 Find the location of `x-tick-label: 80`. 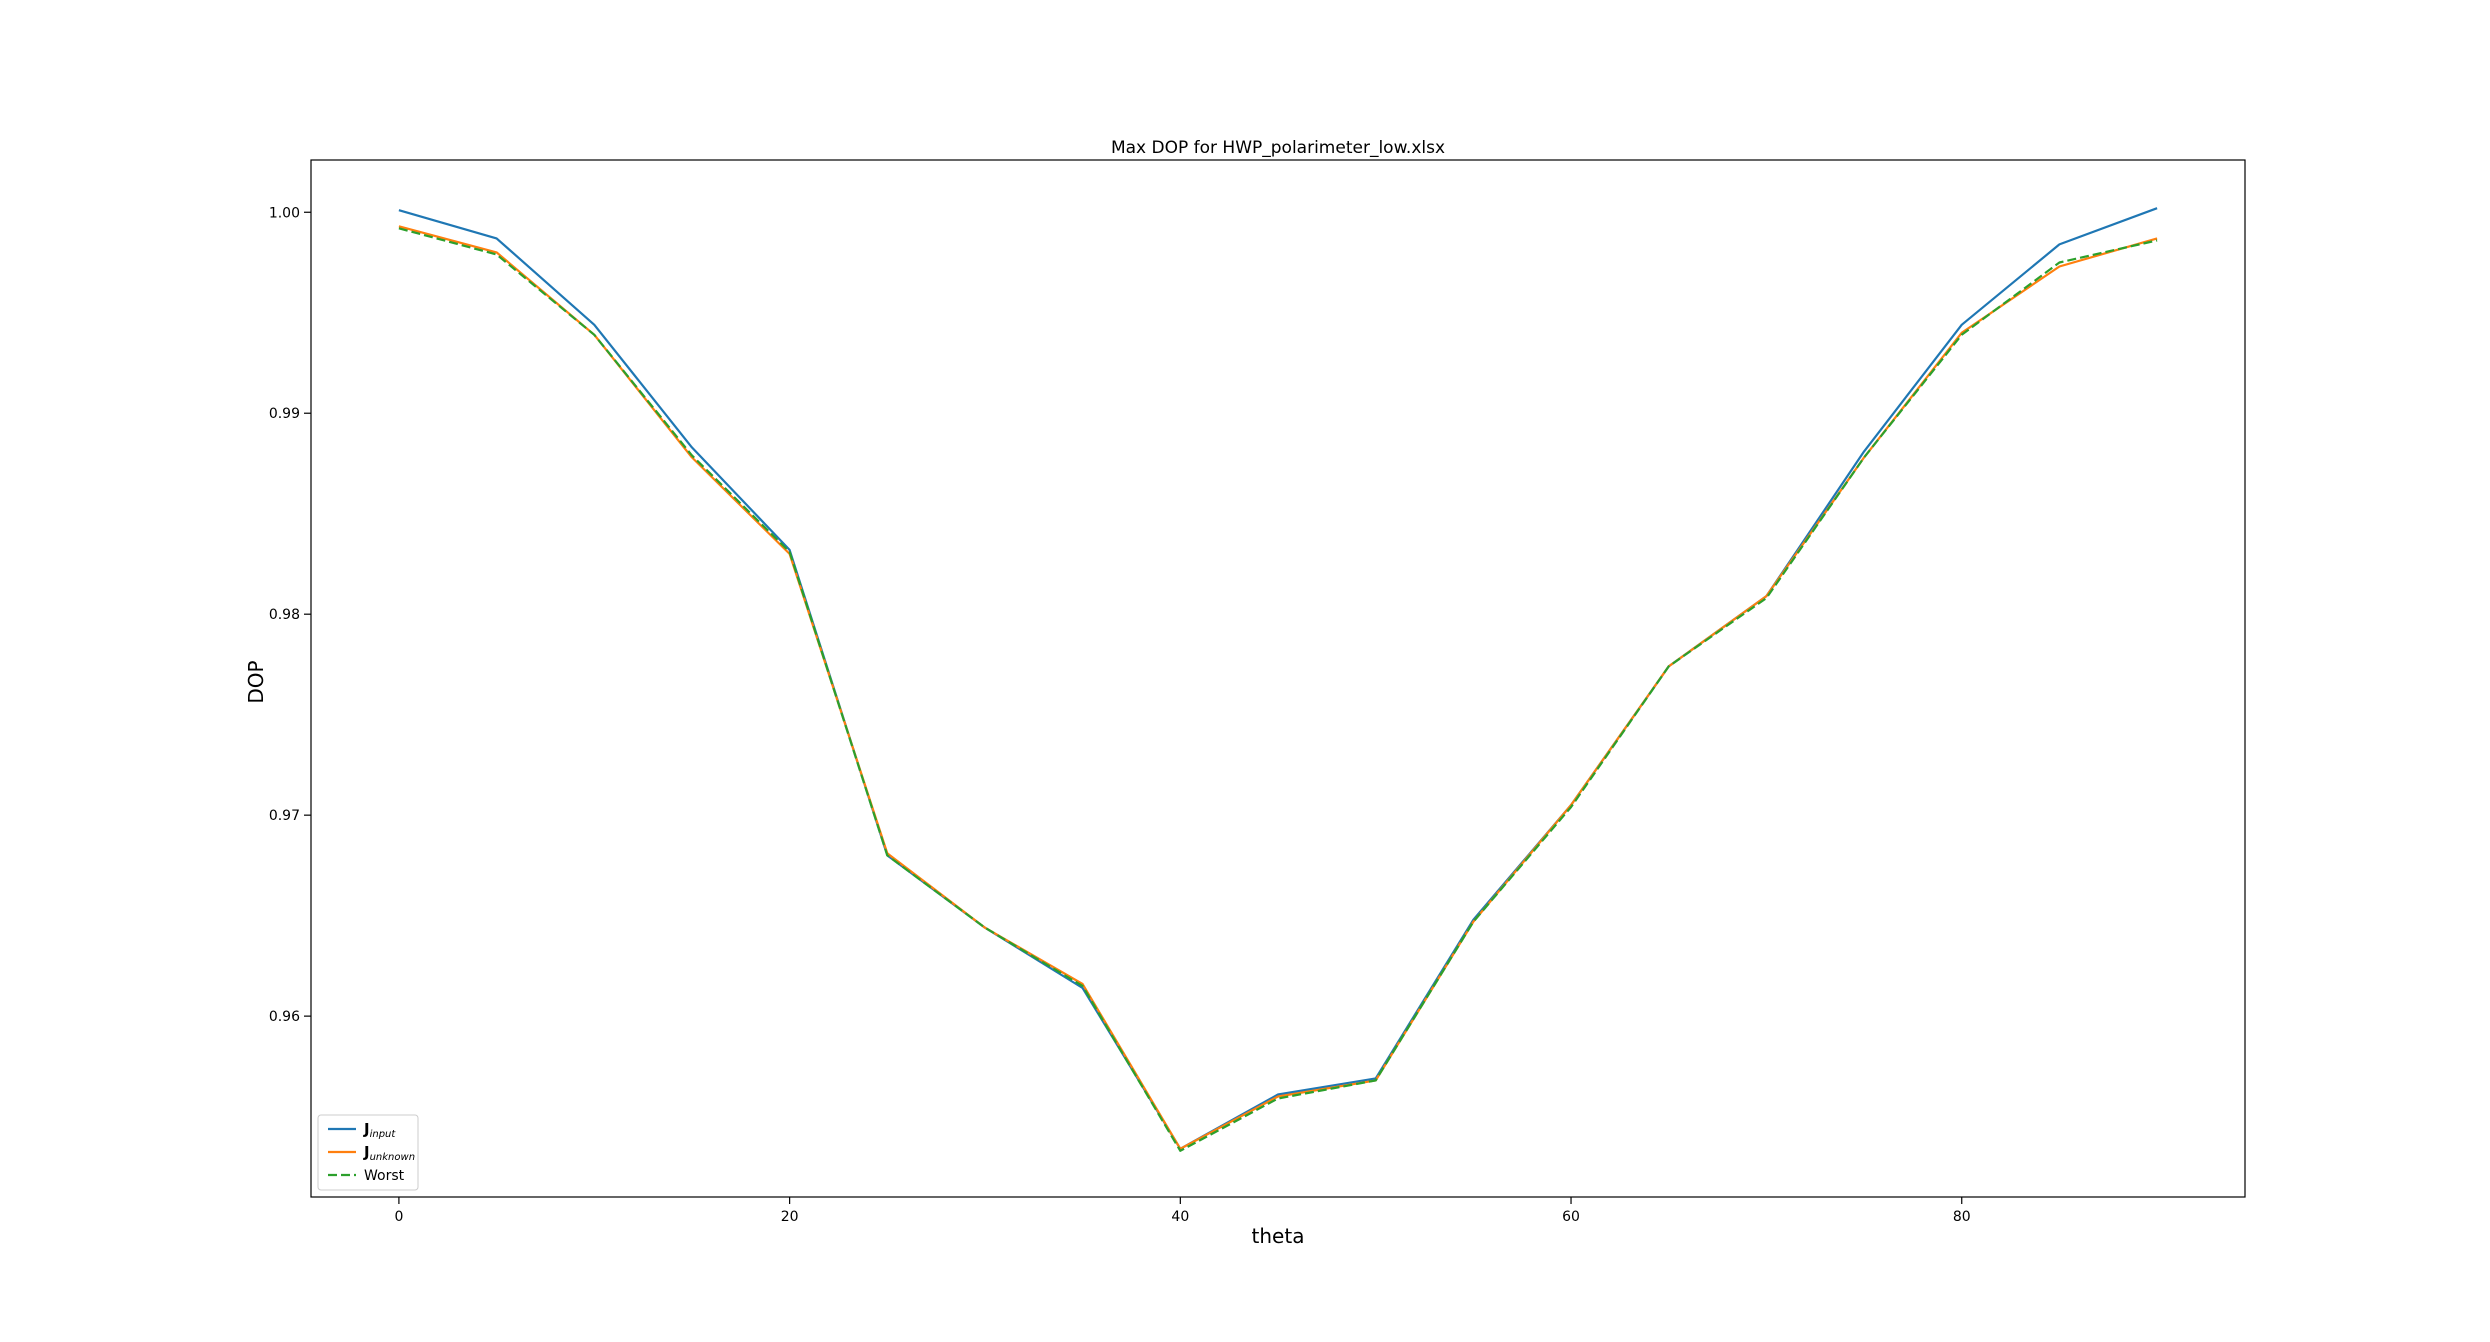

x-tick-label: 80 is located at coordinates (1962, 1217).